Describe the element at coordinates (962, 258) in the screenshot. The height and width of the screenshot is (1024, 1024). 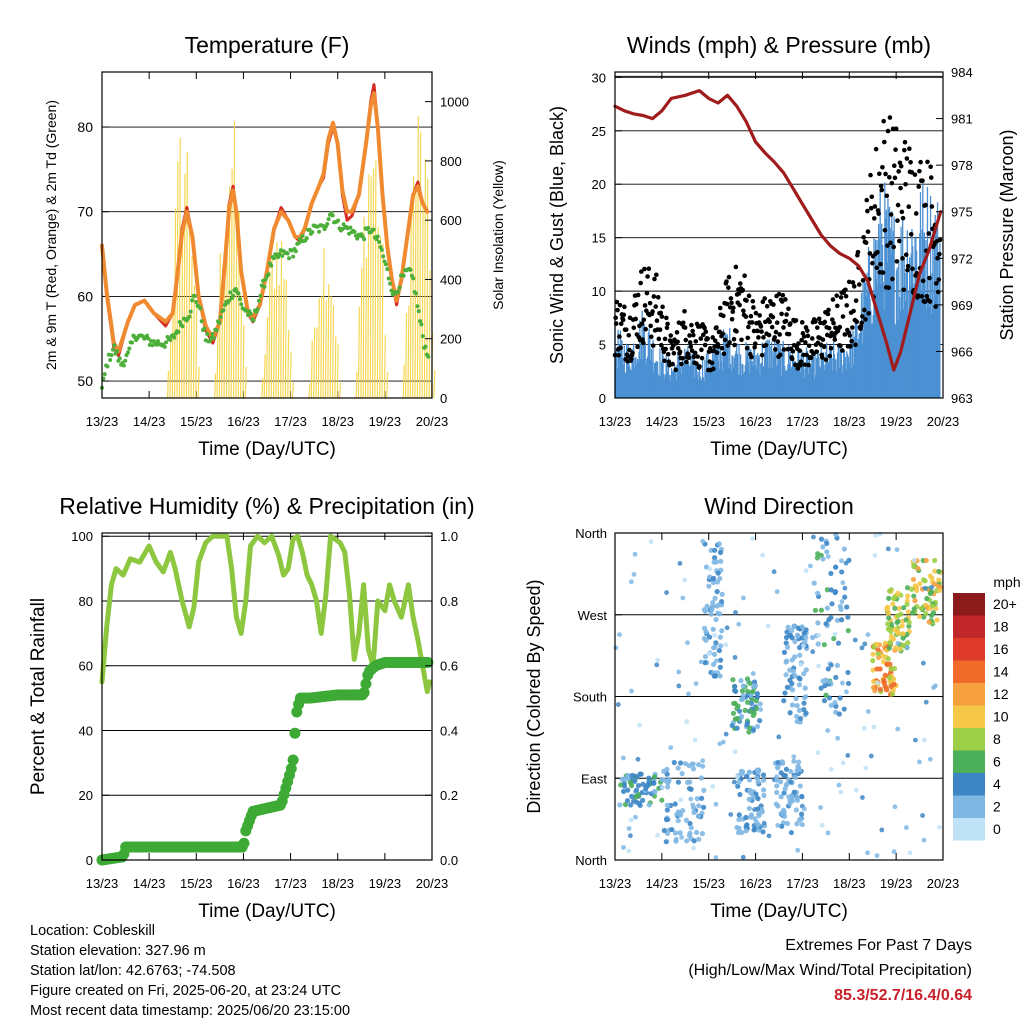
I see `y2-tick-label: 972` at that location.